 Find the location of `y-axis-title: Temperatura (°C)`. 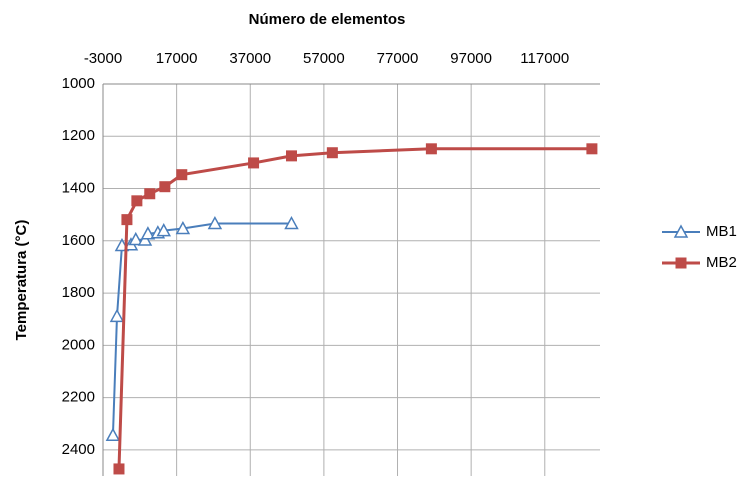

y-axis-title: Temperatura (°C) is located at coordinates (21, 280).